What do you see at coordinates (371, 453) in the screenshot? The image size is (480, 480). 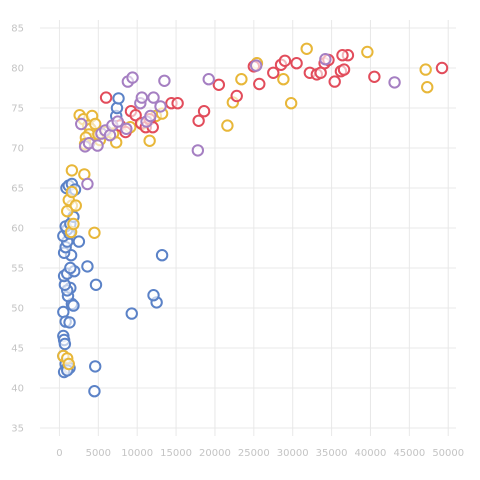 I see `x-tick-label: 40000` at bounding box center [371, 453].